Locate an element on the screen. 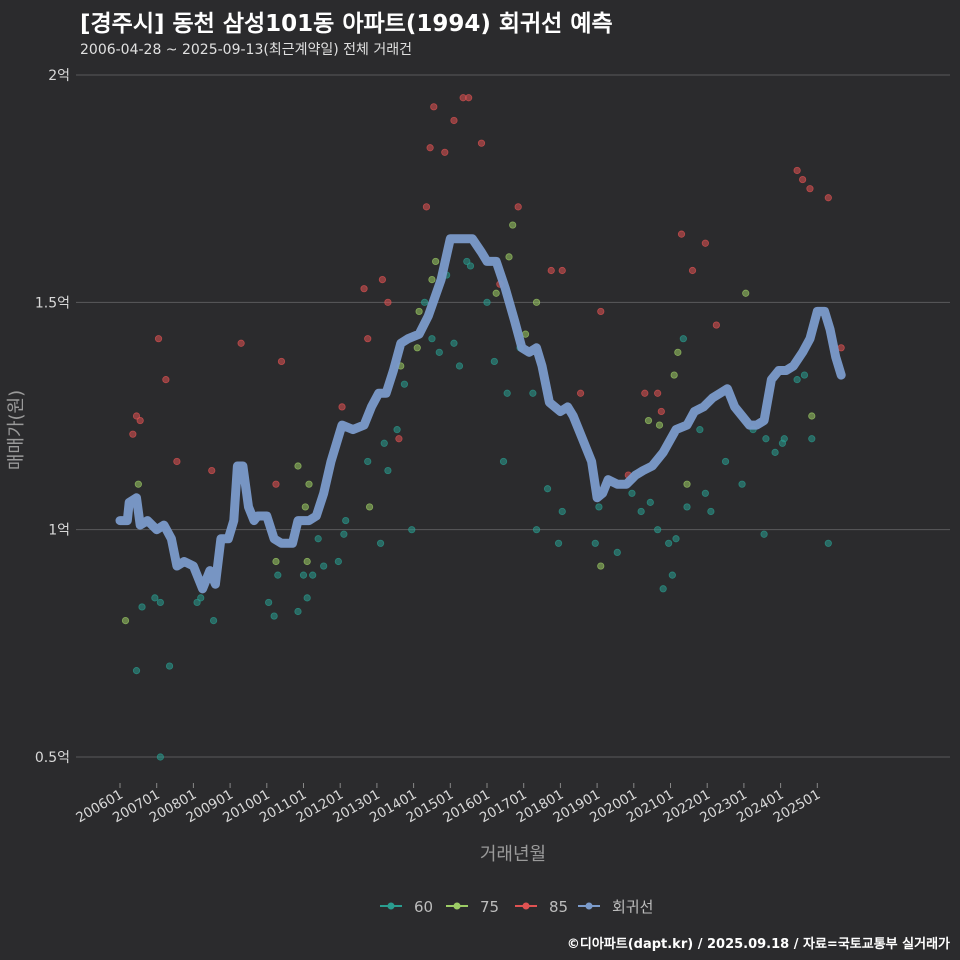 The width and height of the screenshot is (960, 960). y-tick-label: 2억 is located at coordinates (59, 76).